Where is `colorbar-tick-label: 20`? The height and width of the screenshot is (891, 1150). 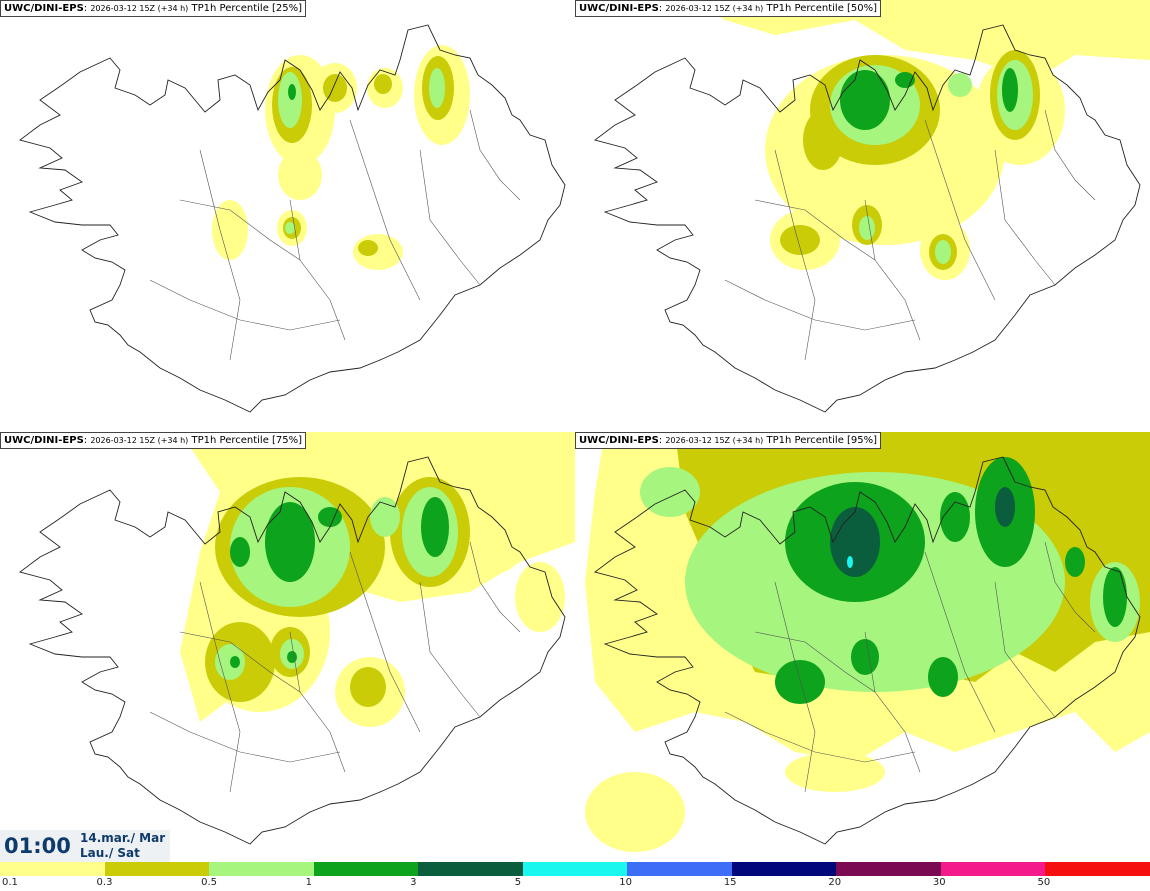
colorbar-tick-label: 20 is located at coordinates (835, 882).